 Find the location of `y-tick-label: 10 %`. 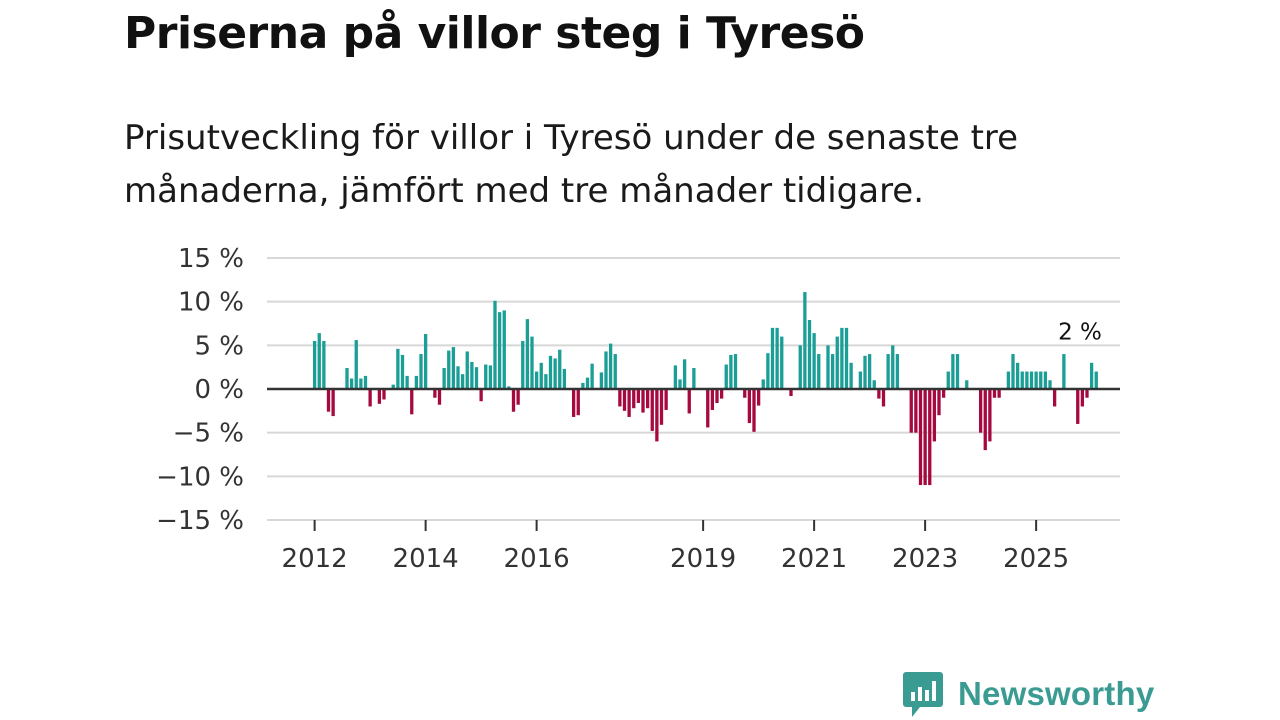

y-tick-label: 10 % is located at coordinates (211, 303).